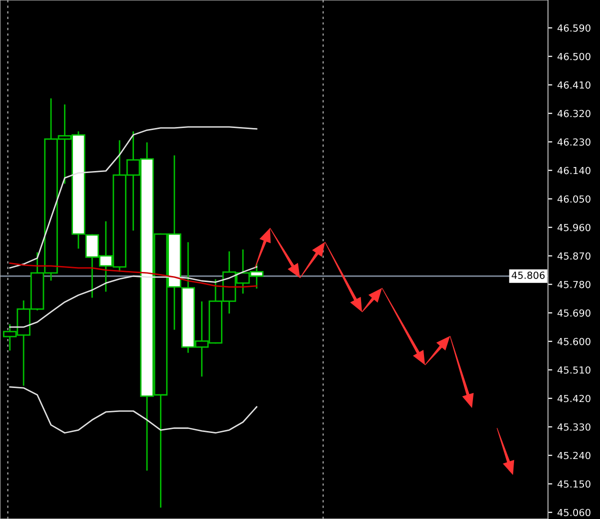 The height and width of the screenshot is (519, 600). What do you see at coordinates (574, 370) in the screenshot?
I see `y-tick-label: 45.510` at bounding box center [574, 370].